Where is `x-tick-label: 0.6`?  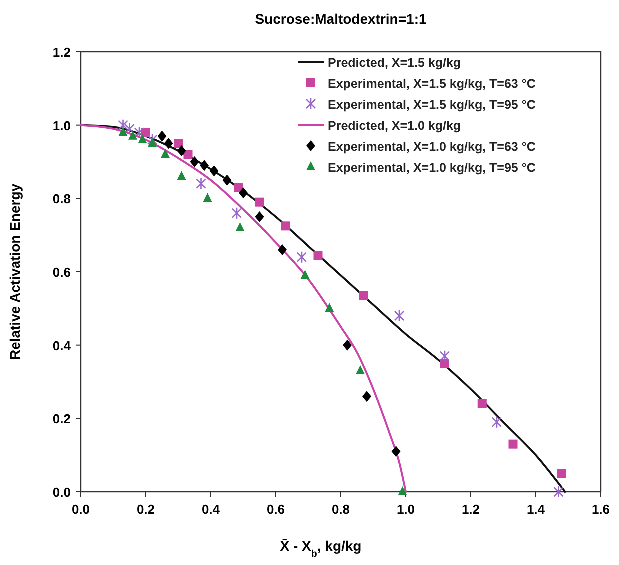 x-tick-label: 0.6 is located at coordinates (276, 509).